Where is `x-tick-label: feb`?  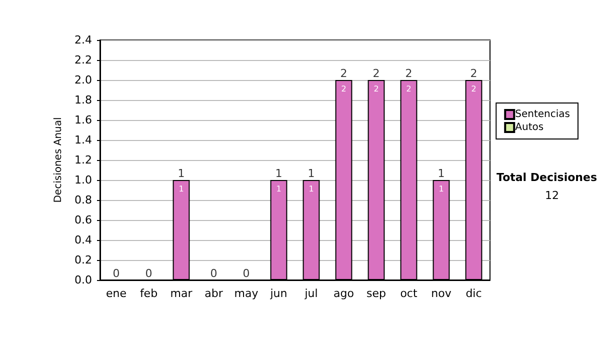 x-tick-label: feb is located at coordinates (149, 293).